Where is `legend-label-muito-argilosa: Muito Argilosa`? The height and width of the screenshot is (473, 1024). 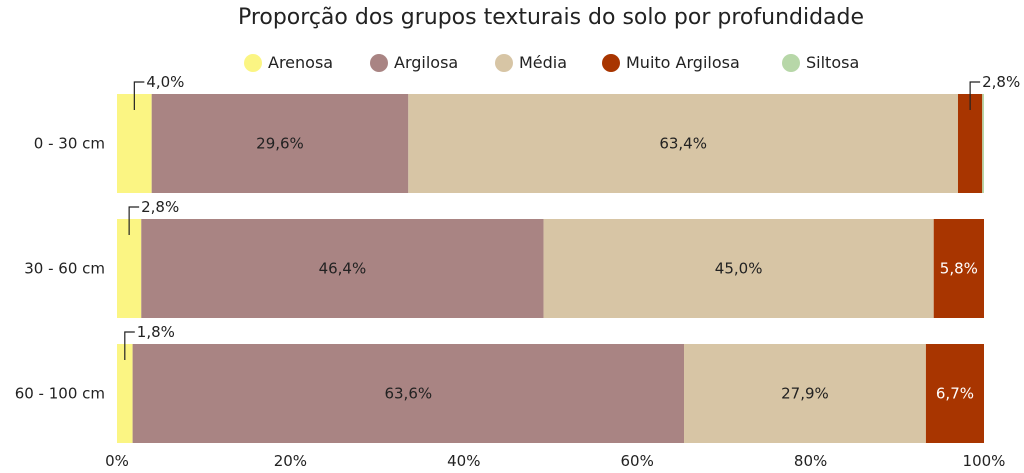
legend-label-muito-argilosa: Muito Argilosa is located at coordinates (683, 62).